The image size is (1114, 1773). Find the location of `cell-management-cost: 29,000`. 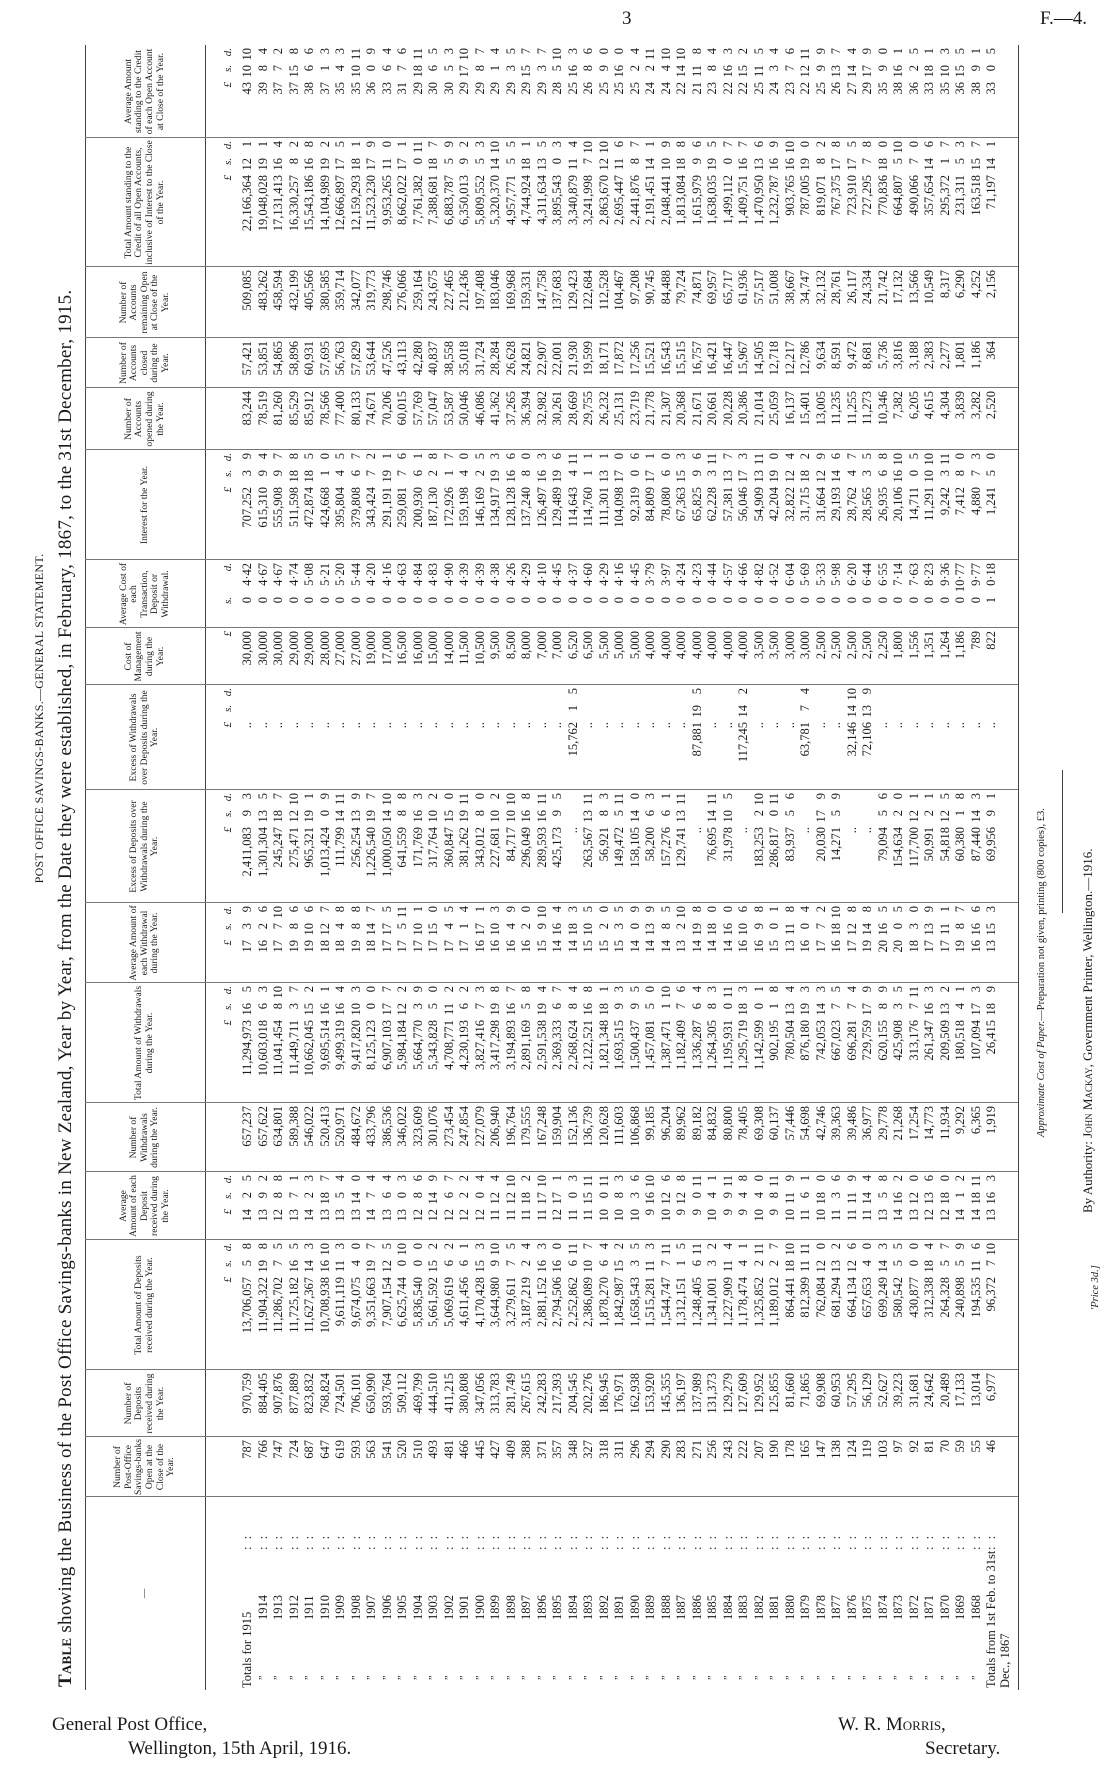

cell-management-cost: 29,000 is located at coordinates (295, 656).